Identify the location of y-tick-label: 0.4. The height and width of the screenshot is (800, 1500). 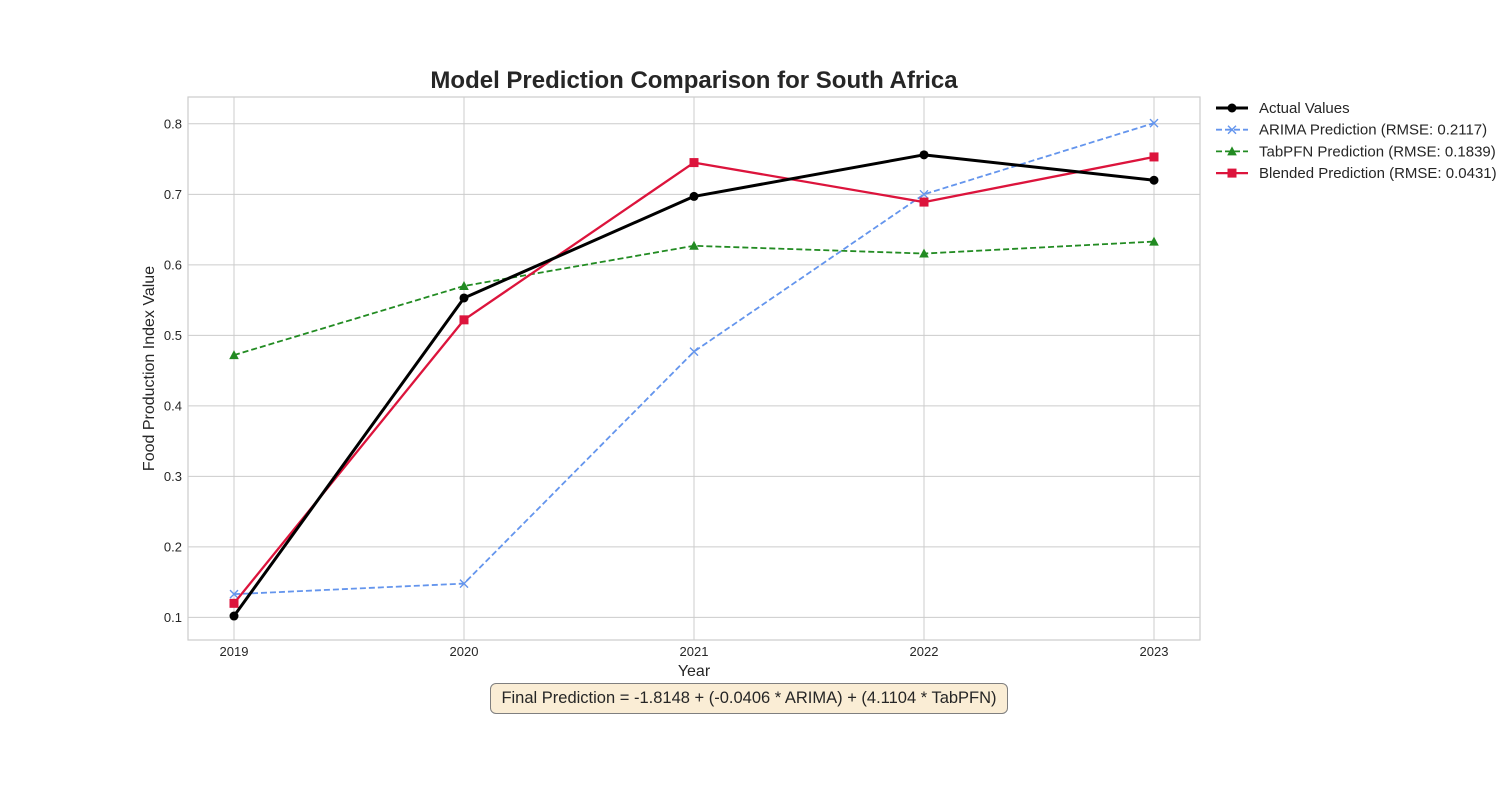
(173, 405).